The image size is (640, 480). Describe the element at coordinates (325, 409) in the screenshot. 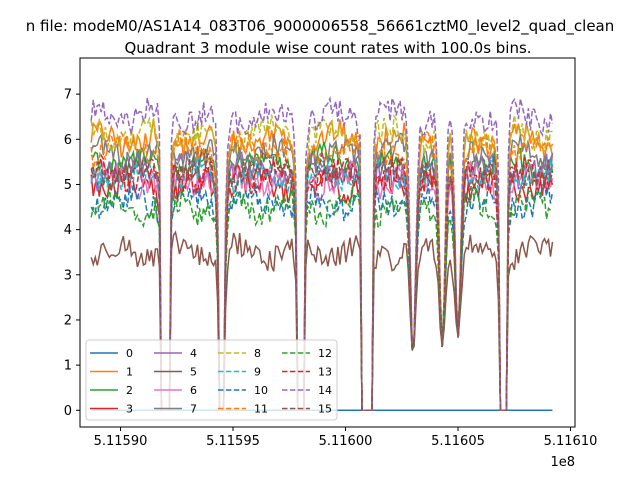

I see `legend-label-15: 15` at that location.